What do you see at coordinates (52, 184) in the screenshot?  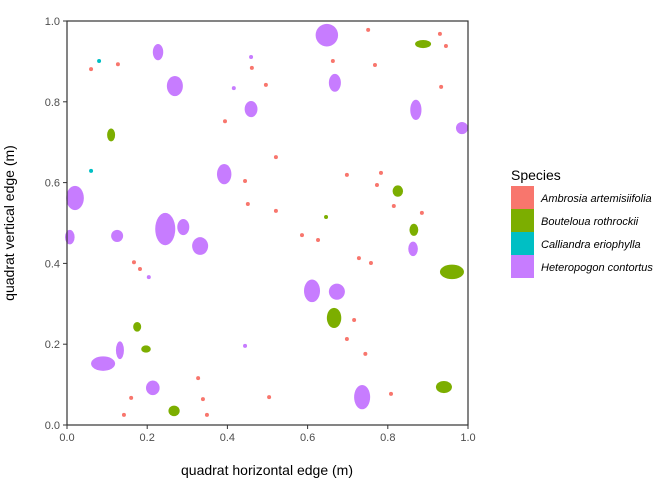 I see `y-tick-label: 0.6` at bounding box center [52, 184].